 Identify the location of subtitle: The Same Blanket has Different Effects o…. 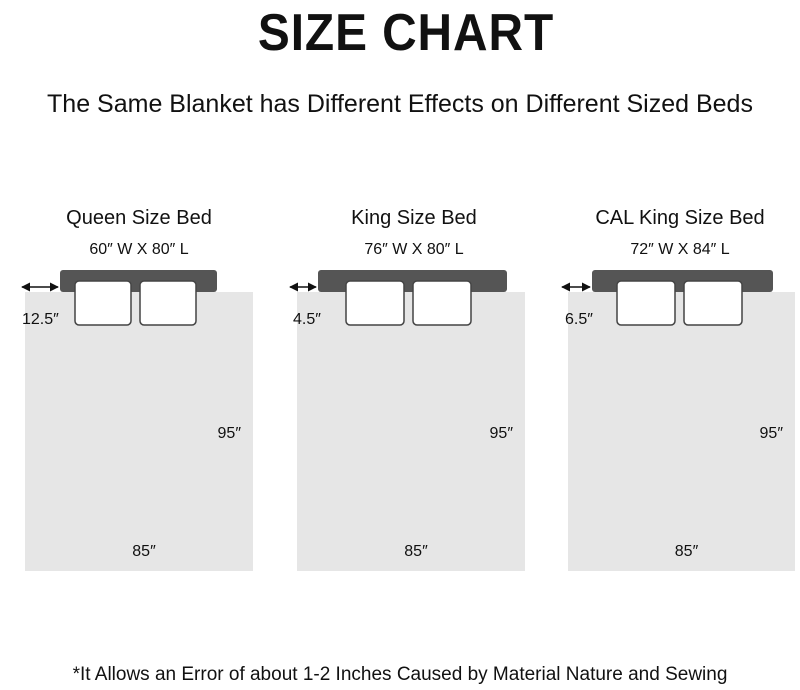
(400, 104).